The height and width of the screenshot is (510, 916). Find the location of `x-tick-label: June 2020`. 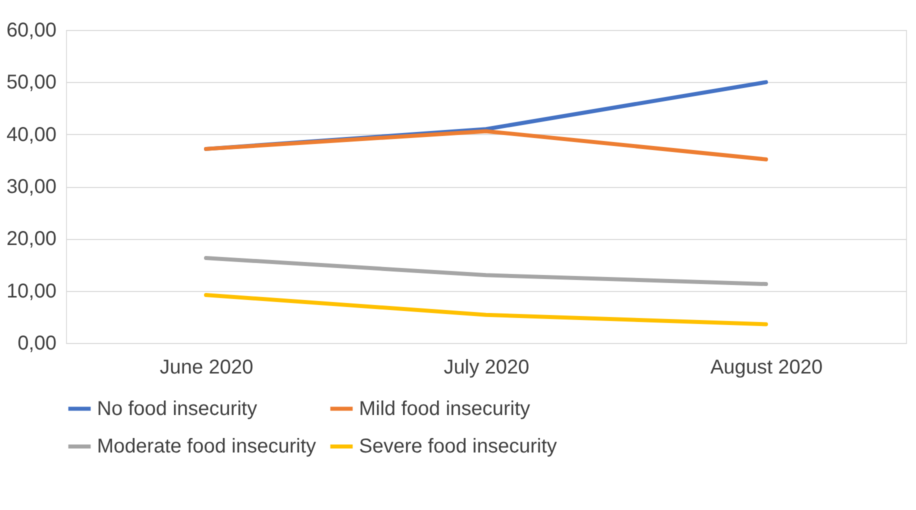

x-tick-label: June 2020 is located at coordinates (207, 367).